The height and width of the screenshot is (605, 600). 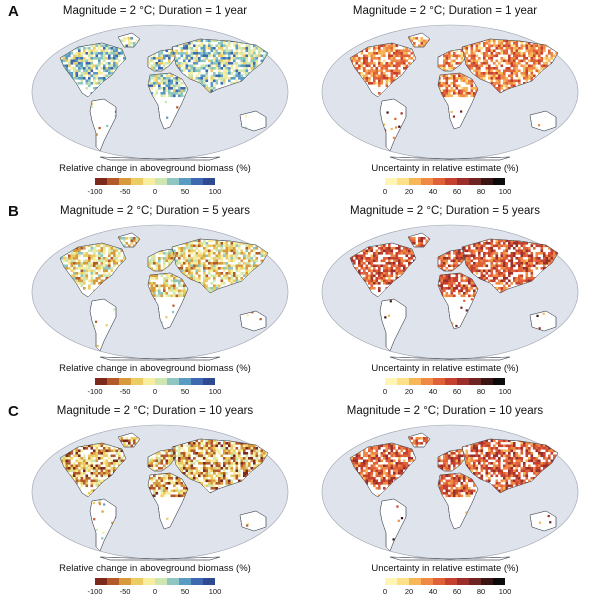 What do you see at coordinates (13, 11) in the screenshot?
I see `panel-letter: A` at bounding box center [13, 11].